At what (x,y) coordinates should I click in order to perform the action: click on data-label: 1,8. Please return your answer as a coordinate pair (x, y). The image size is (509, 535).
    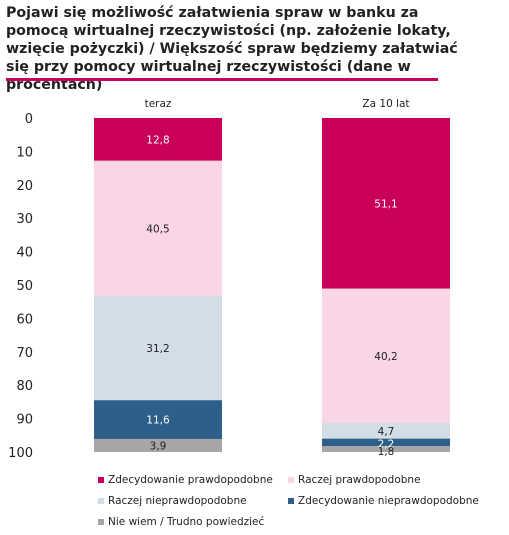
    Looking at the image, I should click on (386, 452).